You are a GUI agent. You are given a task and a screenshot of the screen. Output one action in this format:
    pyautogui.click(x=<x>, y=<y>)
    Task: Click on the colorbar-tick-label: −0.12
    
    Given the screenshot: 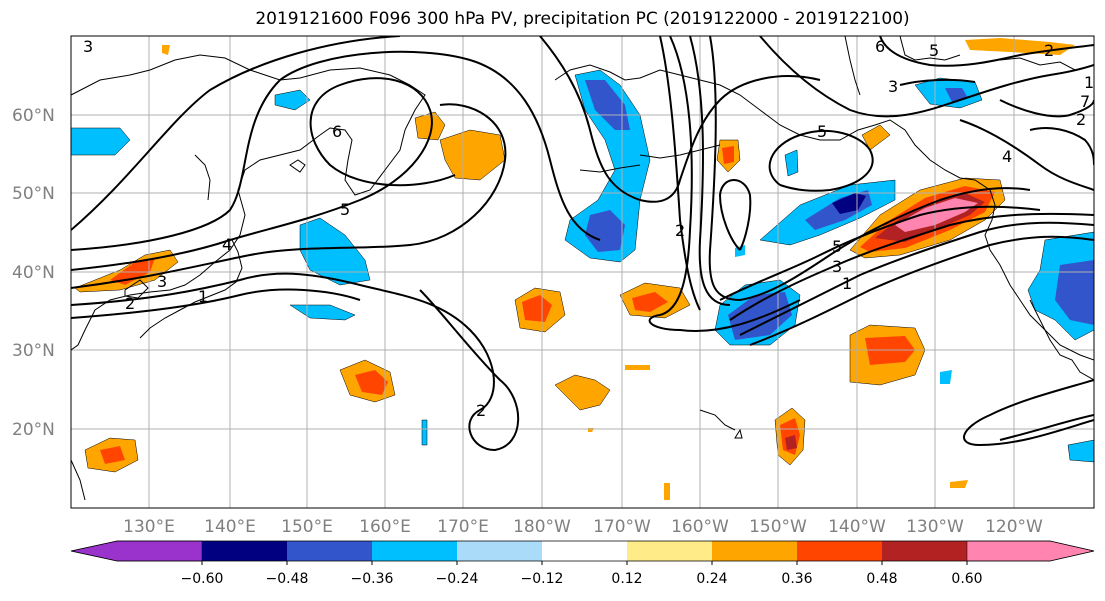 What is the action you would take?
    pyautogui.click(x=542, y=579)
    